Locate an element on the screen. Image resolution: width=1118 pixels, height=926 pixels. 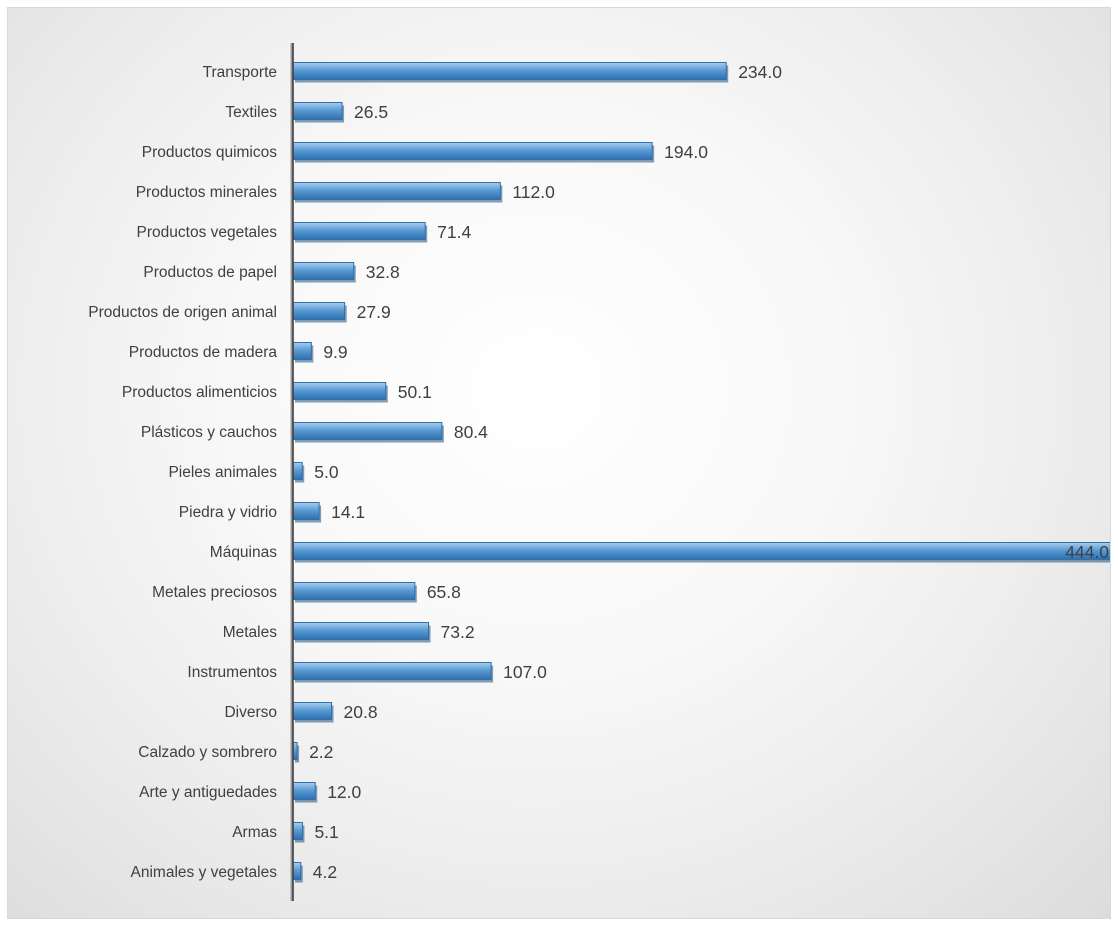
value-label: 73.2 is located at coordinates (458, 632).